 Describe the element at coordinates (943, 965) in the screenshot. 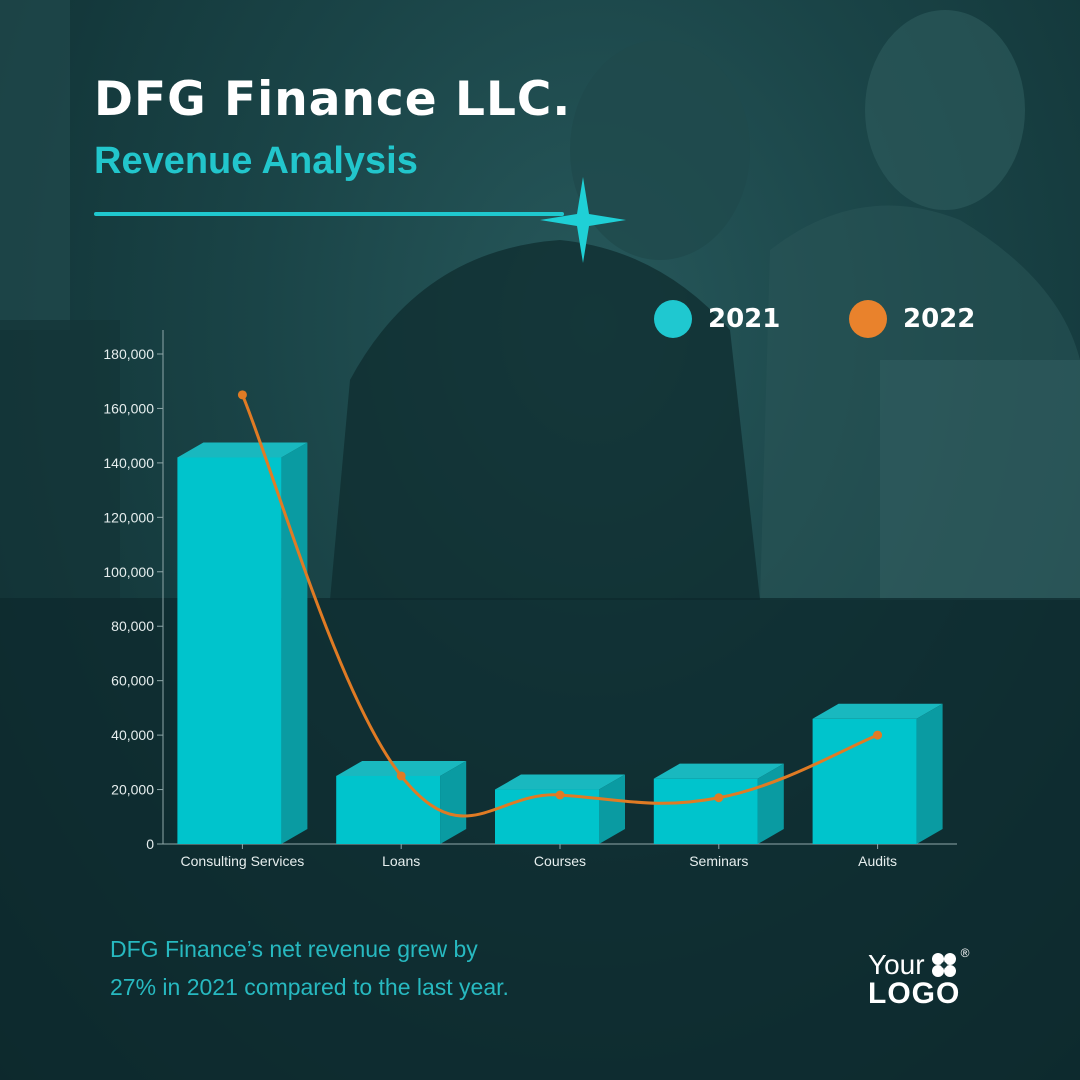

I see `logo-mark-icon` at that location.